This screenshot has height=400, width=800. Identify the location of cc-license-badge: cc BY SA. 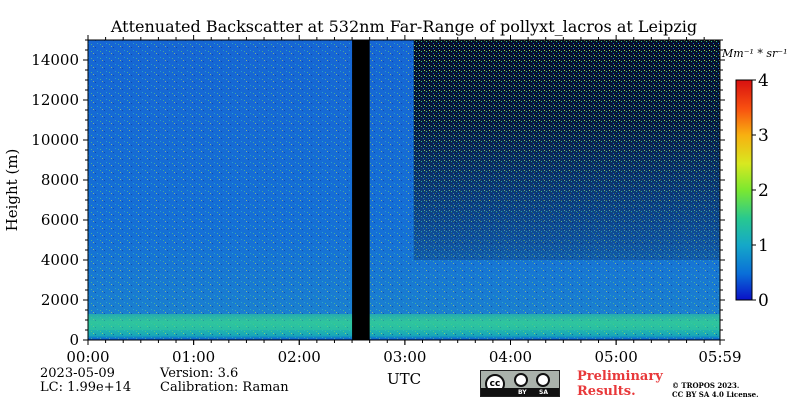
(520, 383).